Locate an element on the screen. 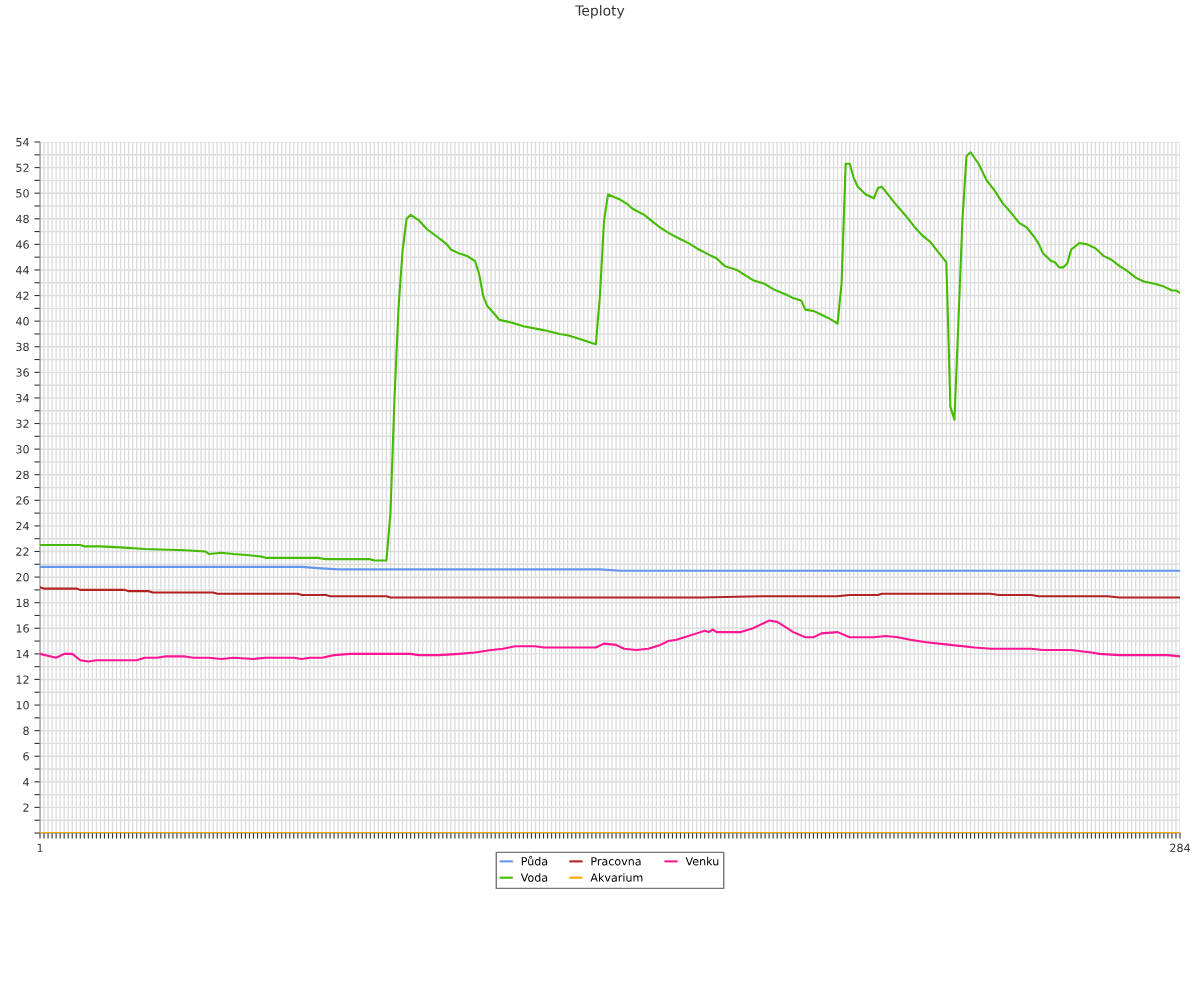 The width and height of the screenshot is (1200, 1000). y-tick-label: 12 is located at coordinates (22, 679).